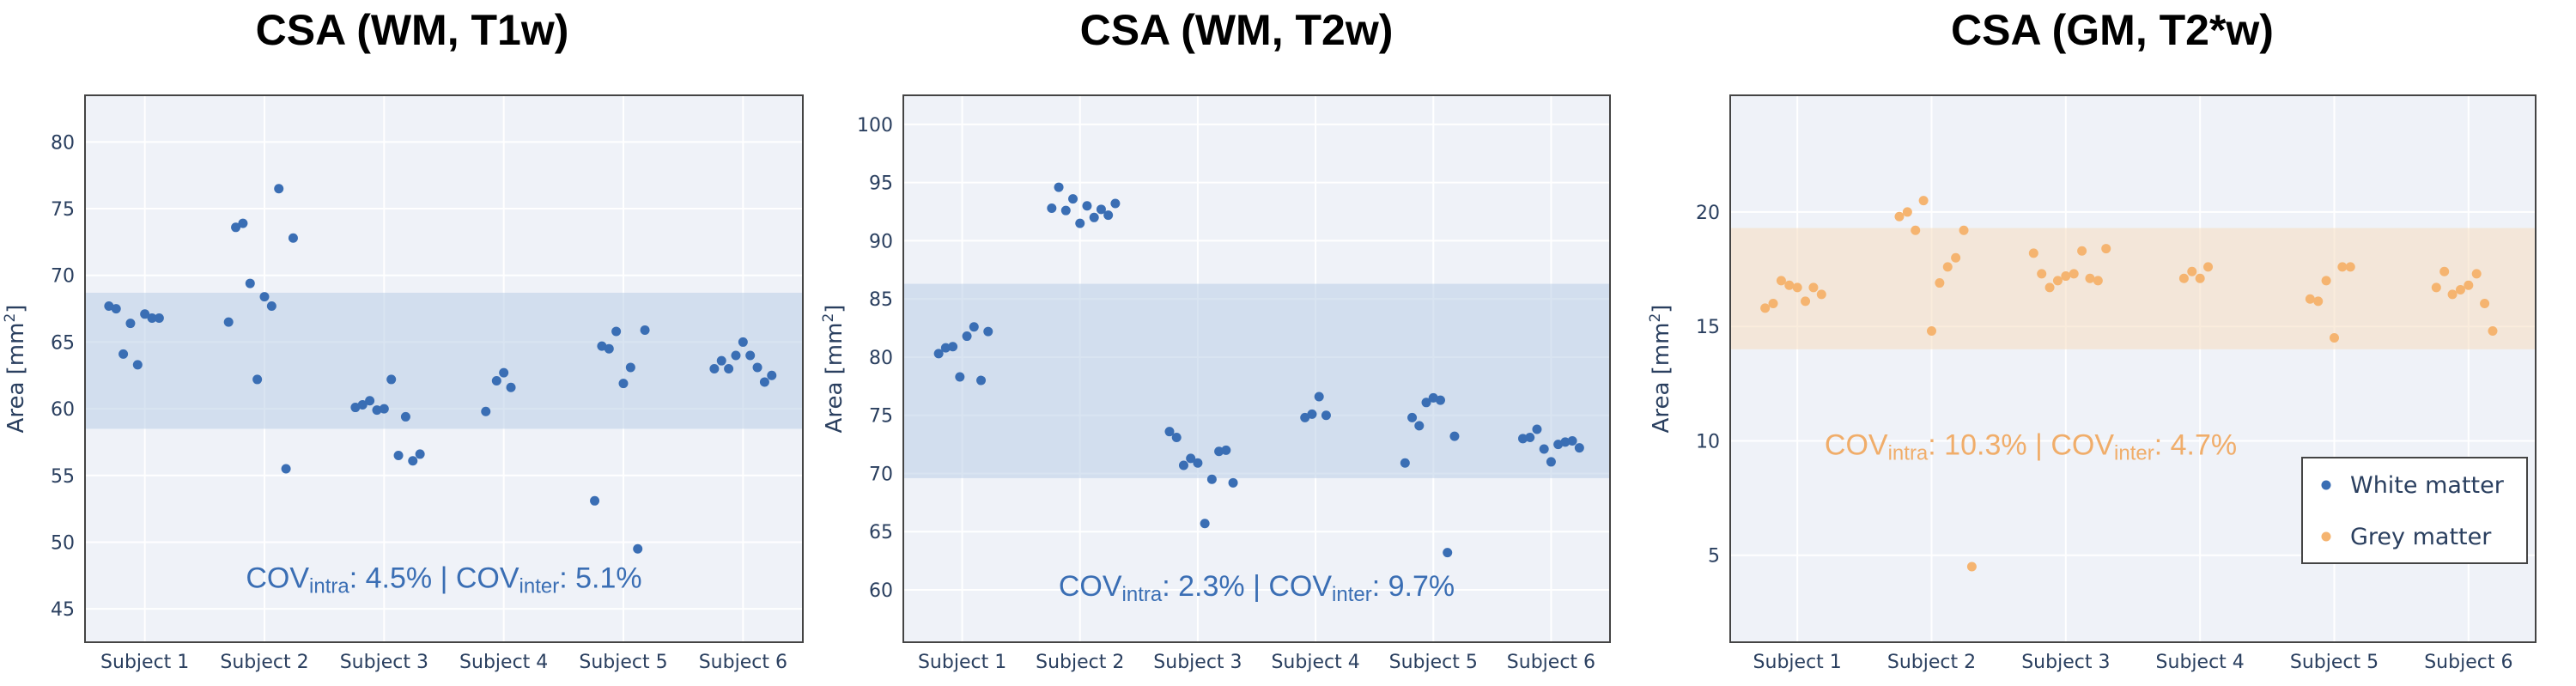 The width and height of the screenshot is (2576, 686). Describe the element at coordinates (2326, 485) in the screenshot. I see `legend-marker` at that location.